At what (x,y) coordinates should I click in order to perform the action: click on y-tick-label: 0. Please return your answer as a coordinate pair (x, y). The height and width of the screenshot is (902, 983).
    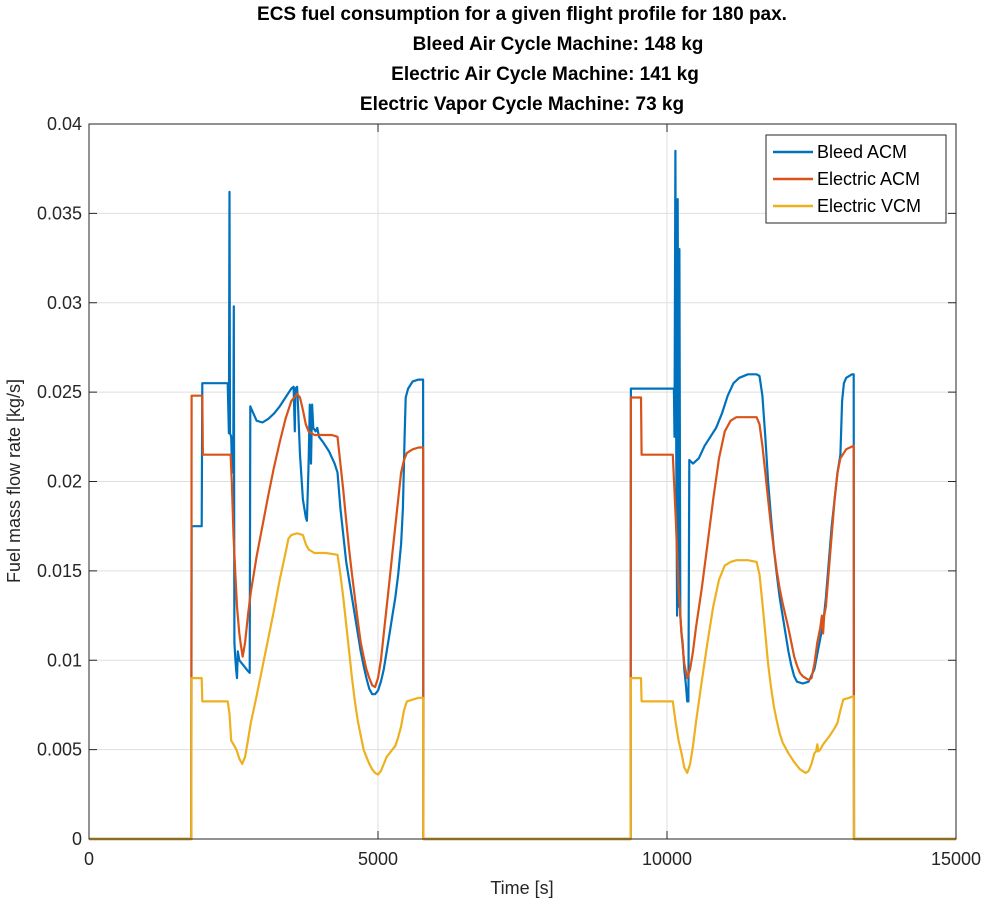
    Looking at the image, I should click on (77, 839).